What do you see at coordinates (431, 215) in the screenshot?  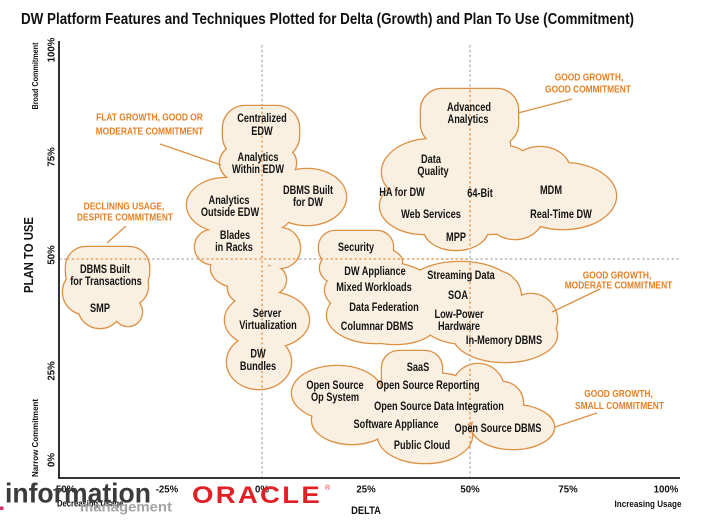 I see `svg-text: Web Services` at bounding box center [431, 215].